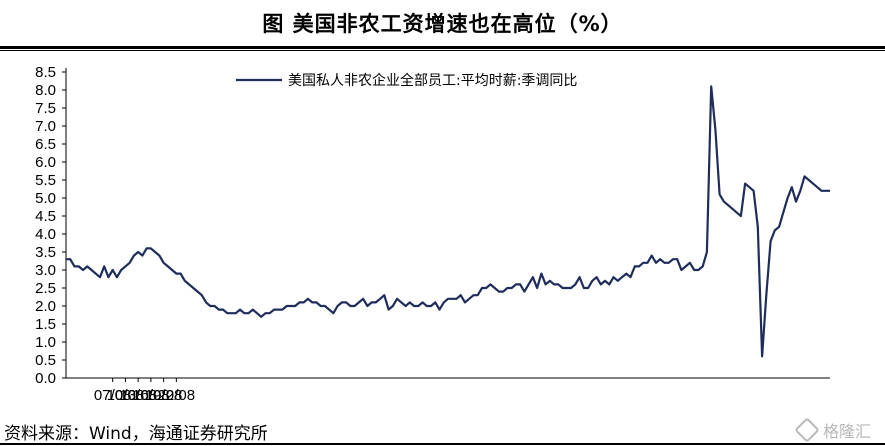 The width and height of the screenshot is (885, 446). Describe the element at coordinates (45, 198) in the screenshot. I see `y-tick-label: 5.0` at that location.